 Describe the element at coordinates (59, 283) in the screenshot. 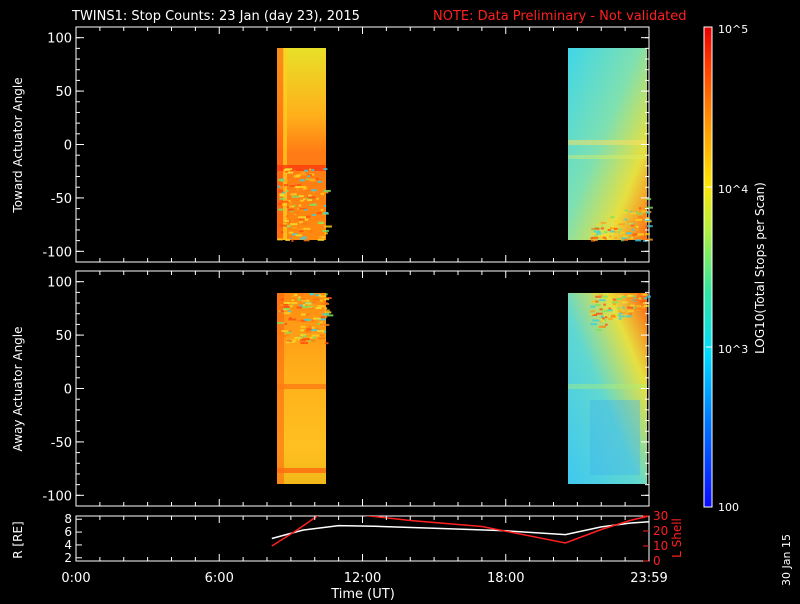

I see `y-tick-label: 100` at that location.